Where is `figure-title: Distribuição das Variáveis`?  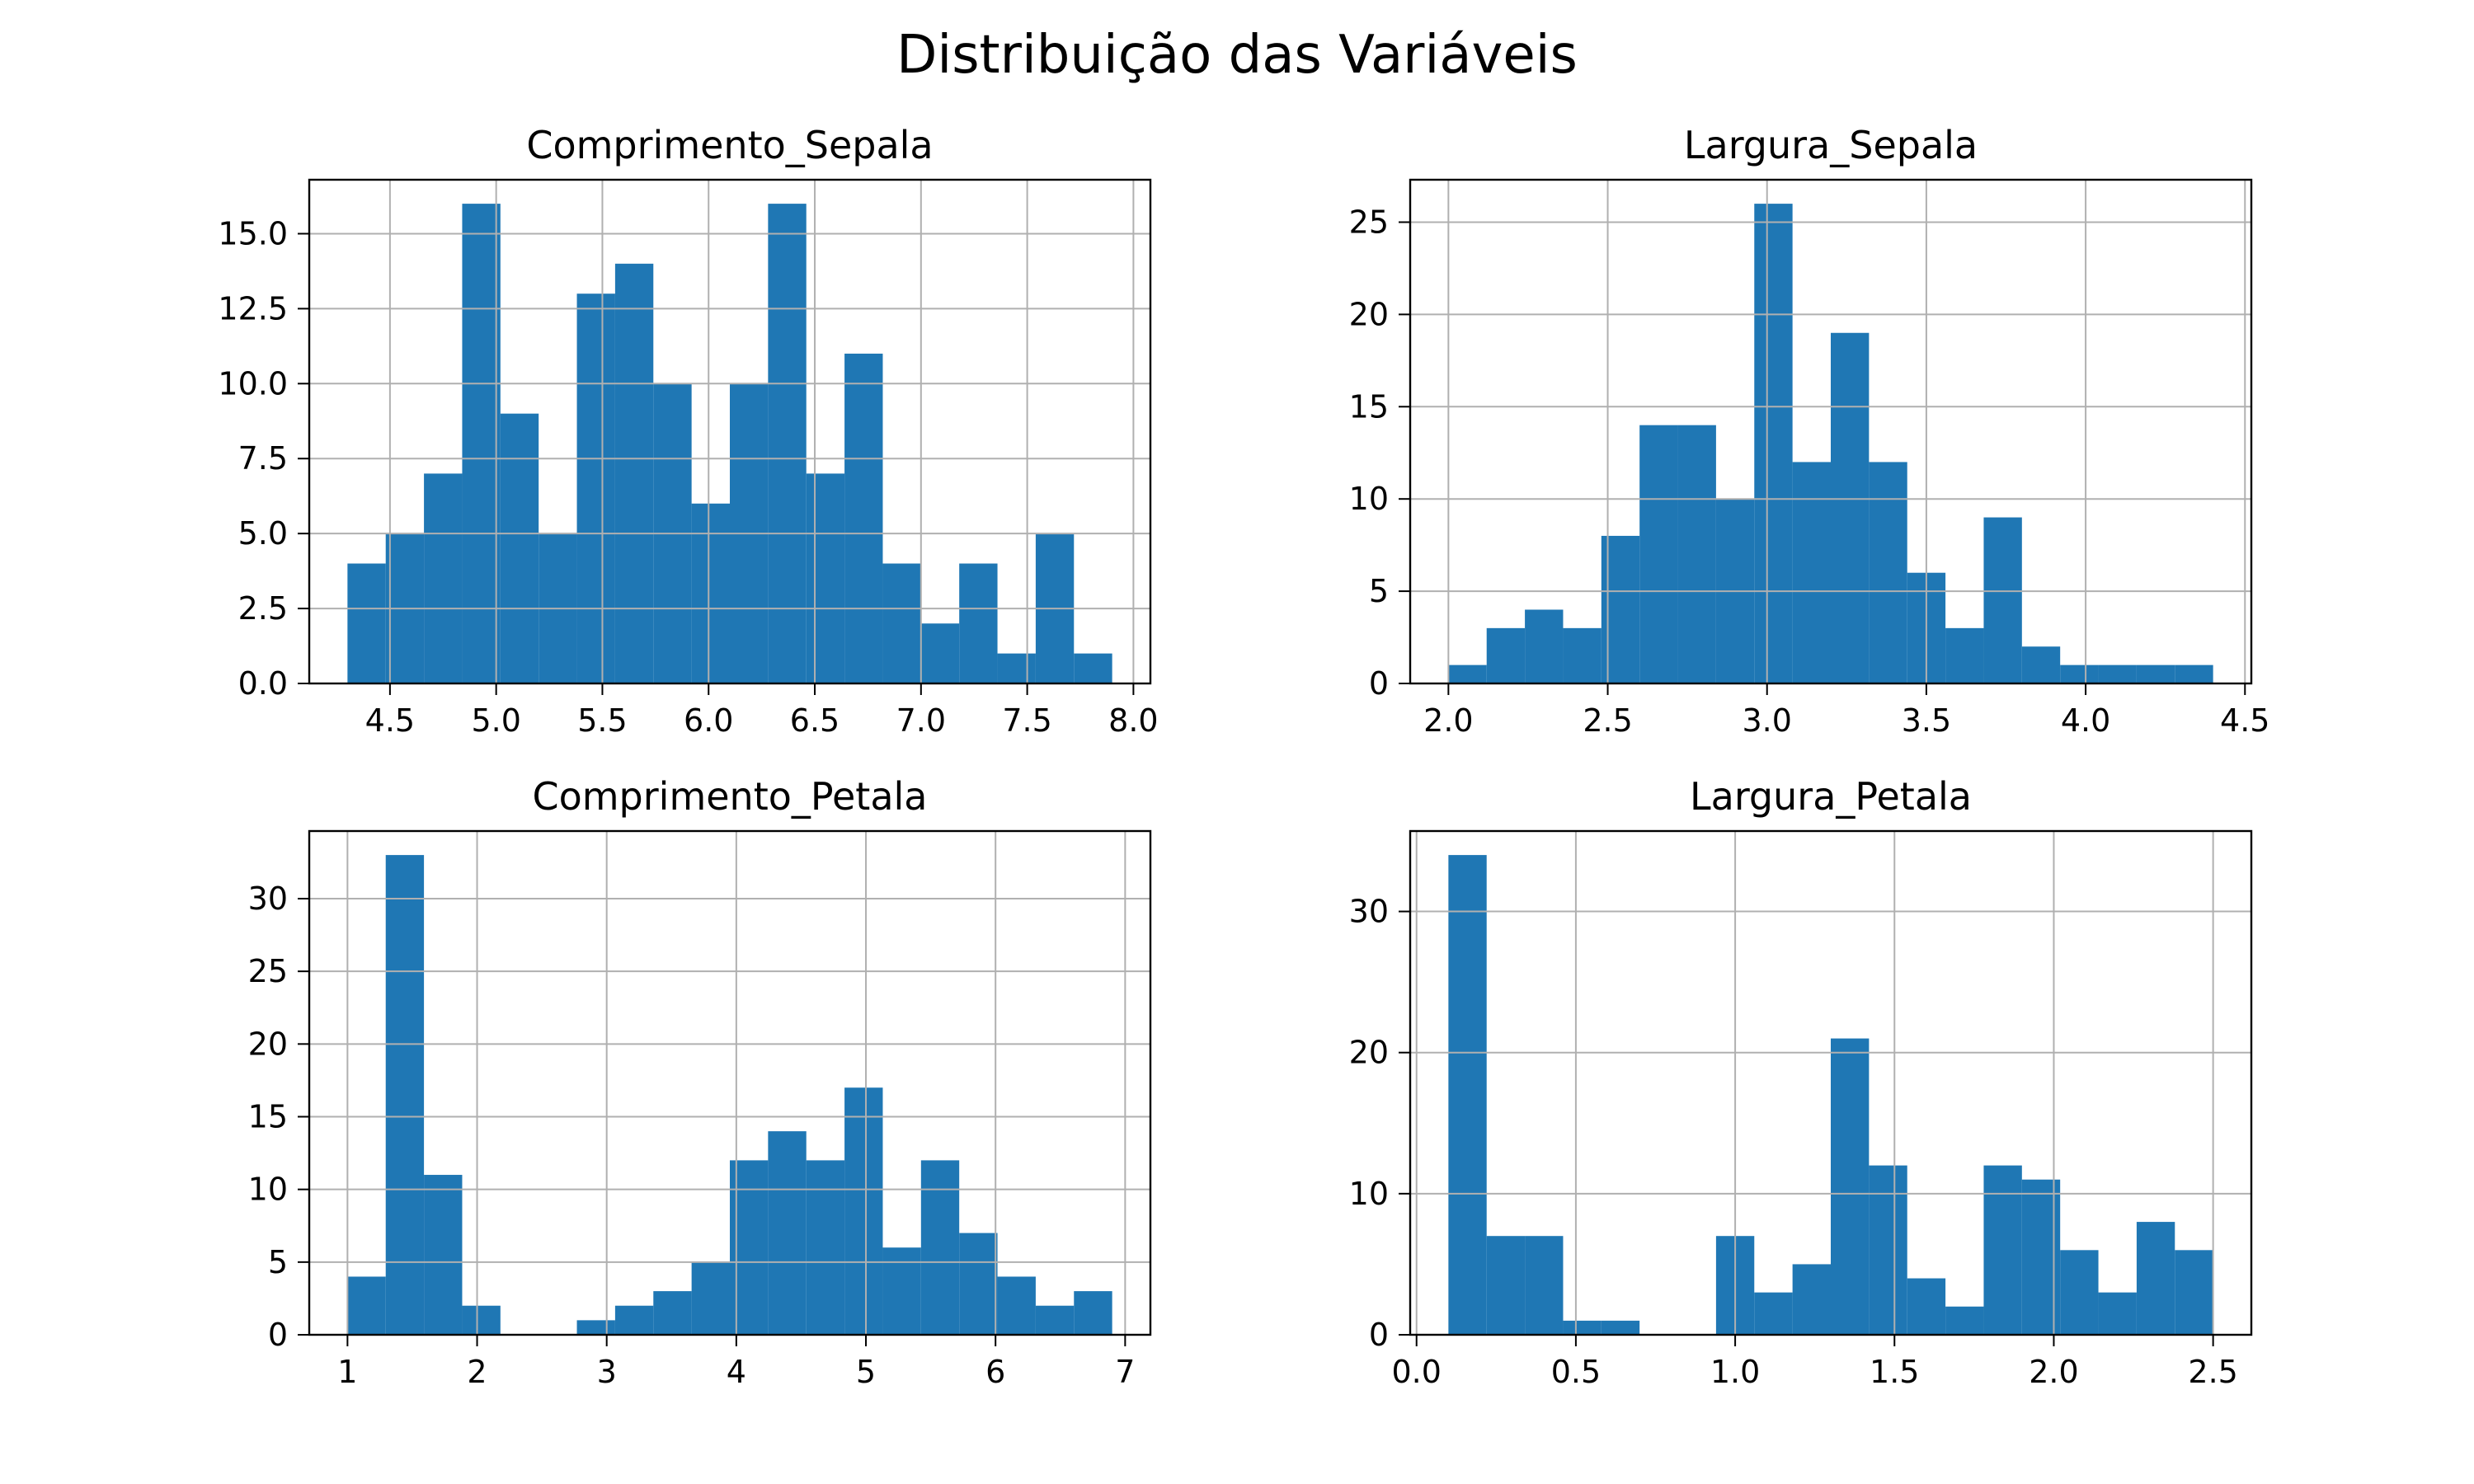
figure-title: Distribuição das Variáveis is located at coordinates (1237, 55).